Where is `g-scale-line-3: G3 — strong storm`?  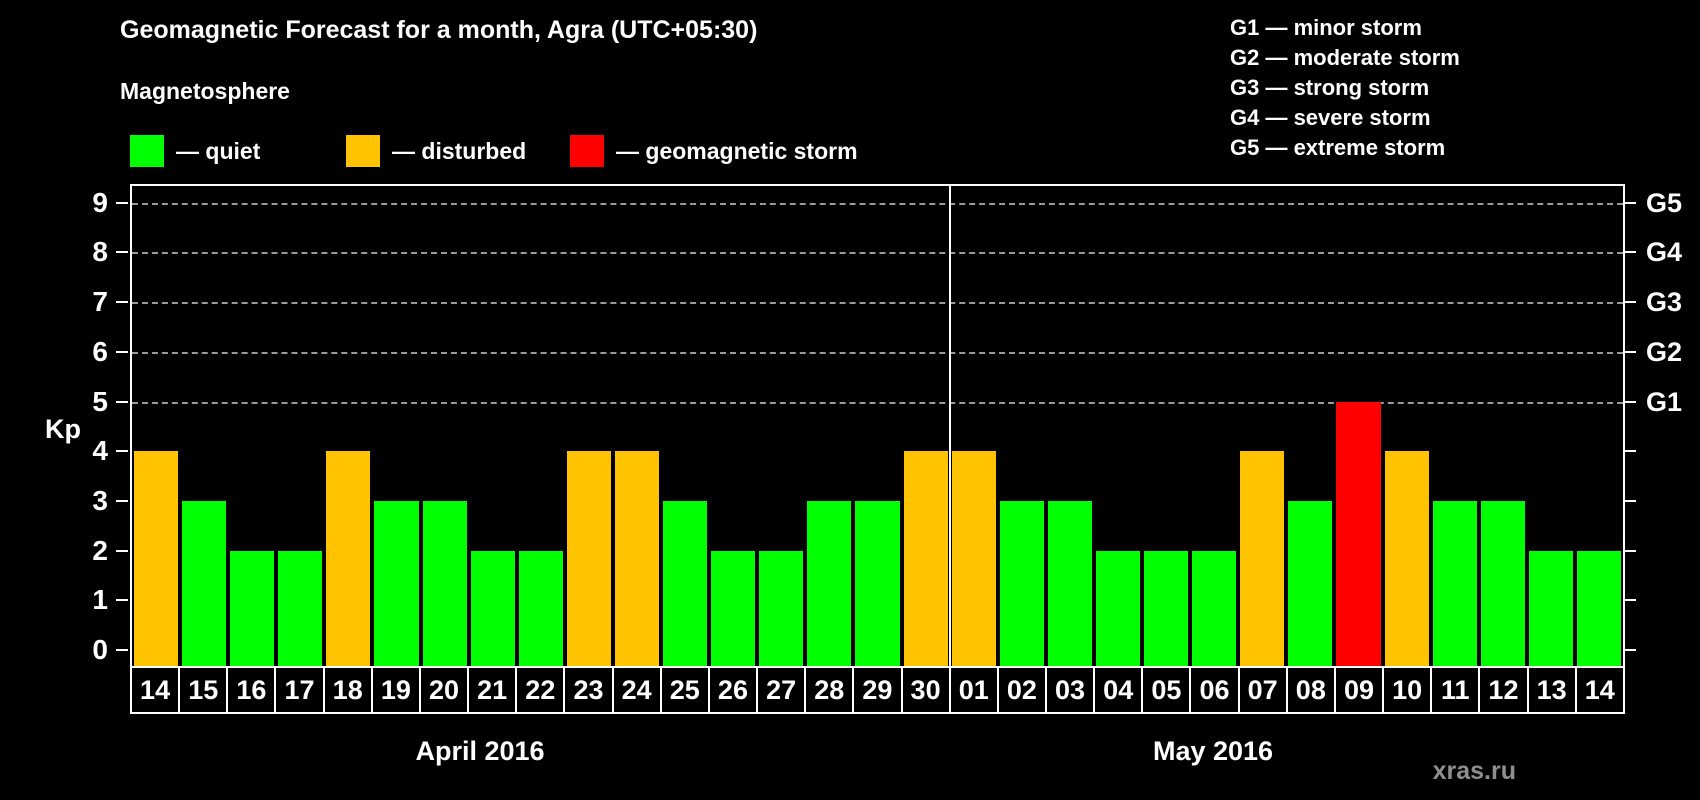
g-scale-line-3: G3 — strong storm is located at coordinates (1330, 87).